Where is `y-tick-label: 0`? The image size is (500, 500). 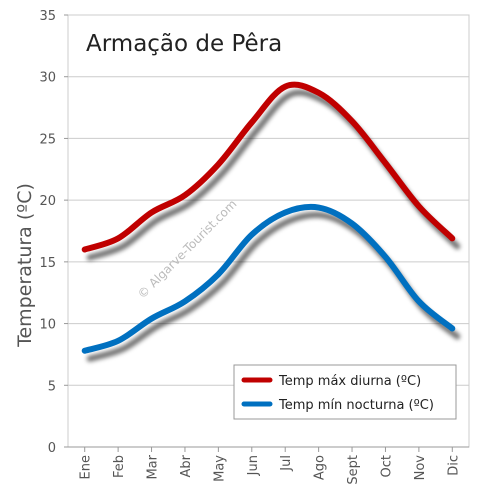
y-tick-label: 0 is located at coordinates (52, 448).